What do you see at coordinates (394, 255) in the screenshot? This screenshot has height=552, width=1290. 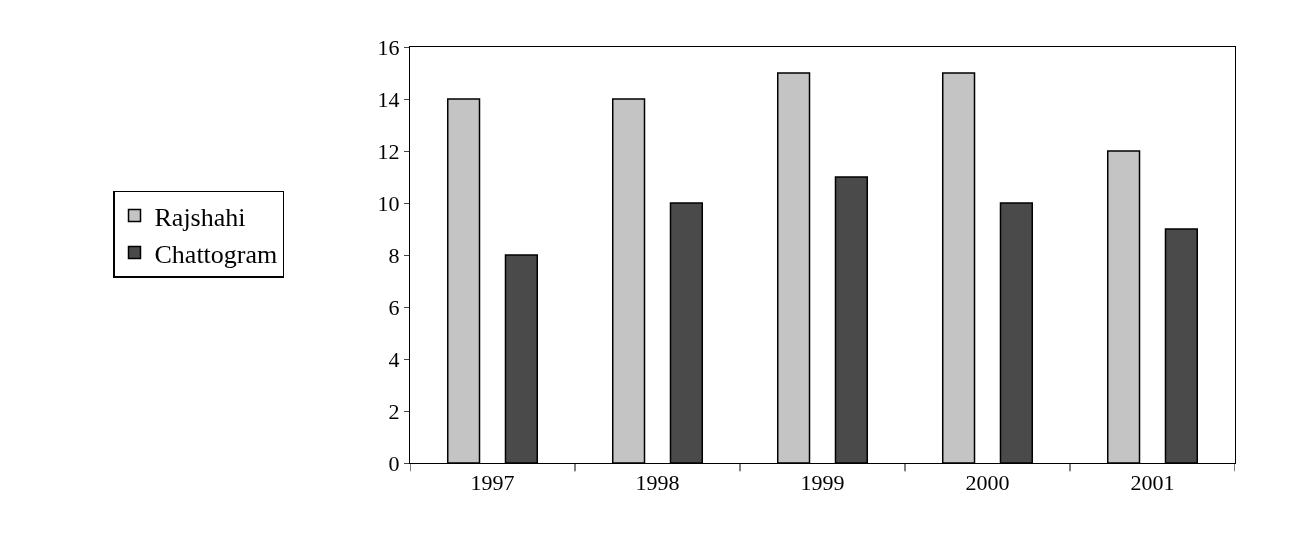 I see `y-tick-label: 8` at bounding box center [394, 255].